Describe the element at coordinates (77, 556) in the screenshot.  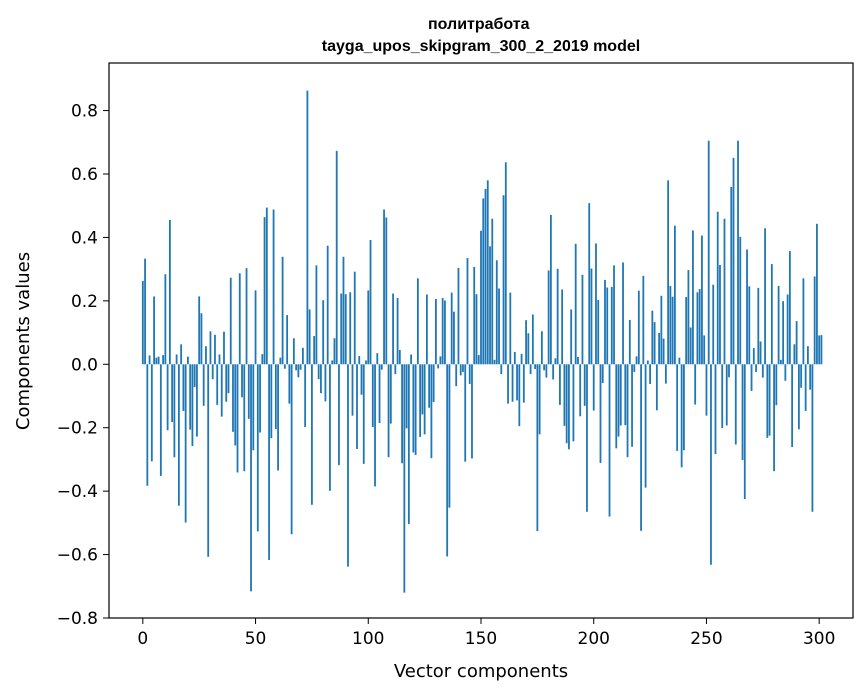
I see `y-tick-label: −0.6` at that location.